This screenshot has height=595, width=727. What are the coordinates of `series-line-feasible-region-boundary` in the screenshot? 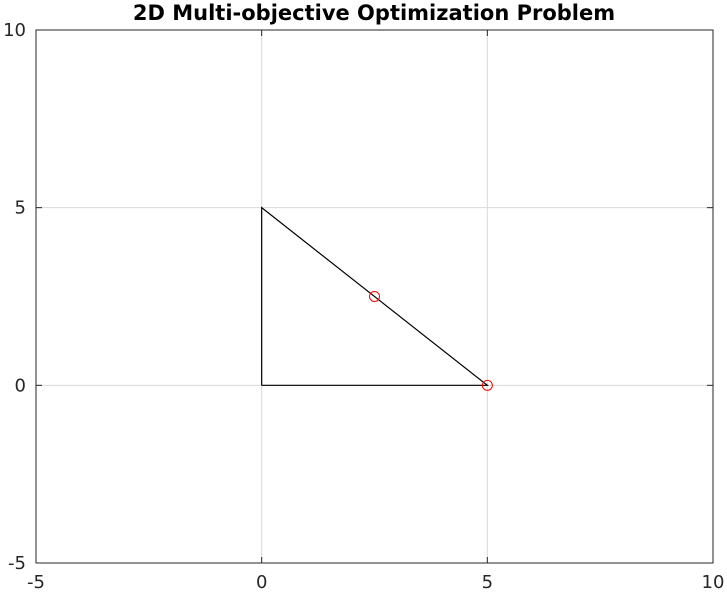 It's located at (375, 296).